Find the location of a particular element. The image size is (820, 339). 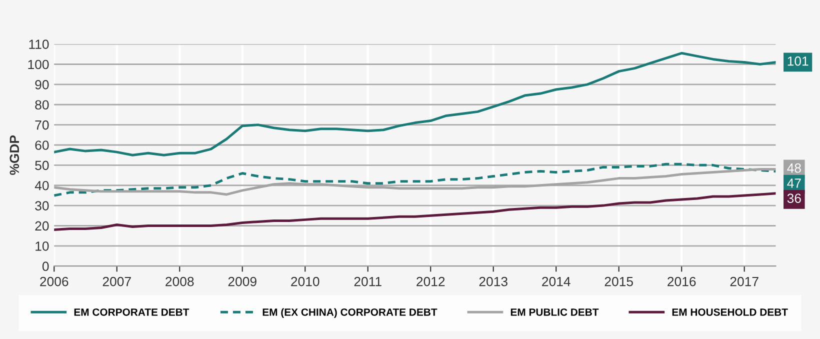

x-tick-label: 2012 is located at coordinates (430, 281).